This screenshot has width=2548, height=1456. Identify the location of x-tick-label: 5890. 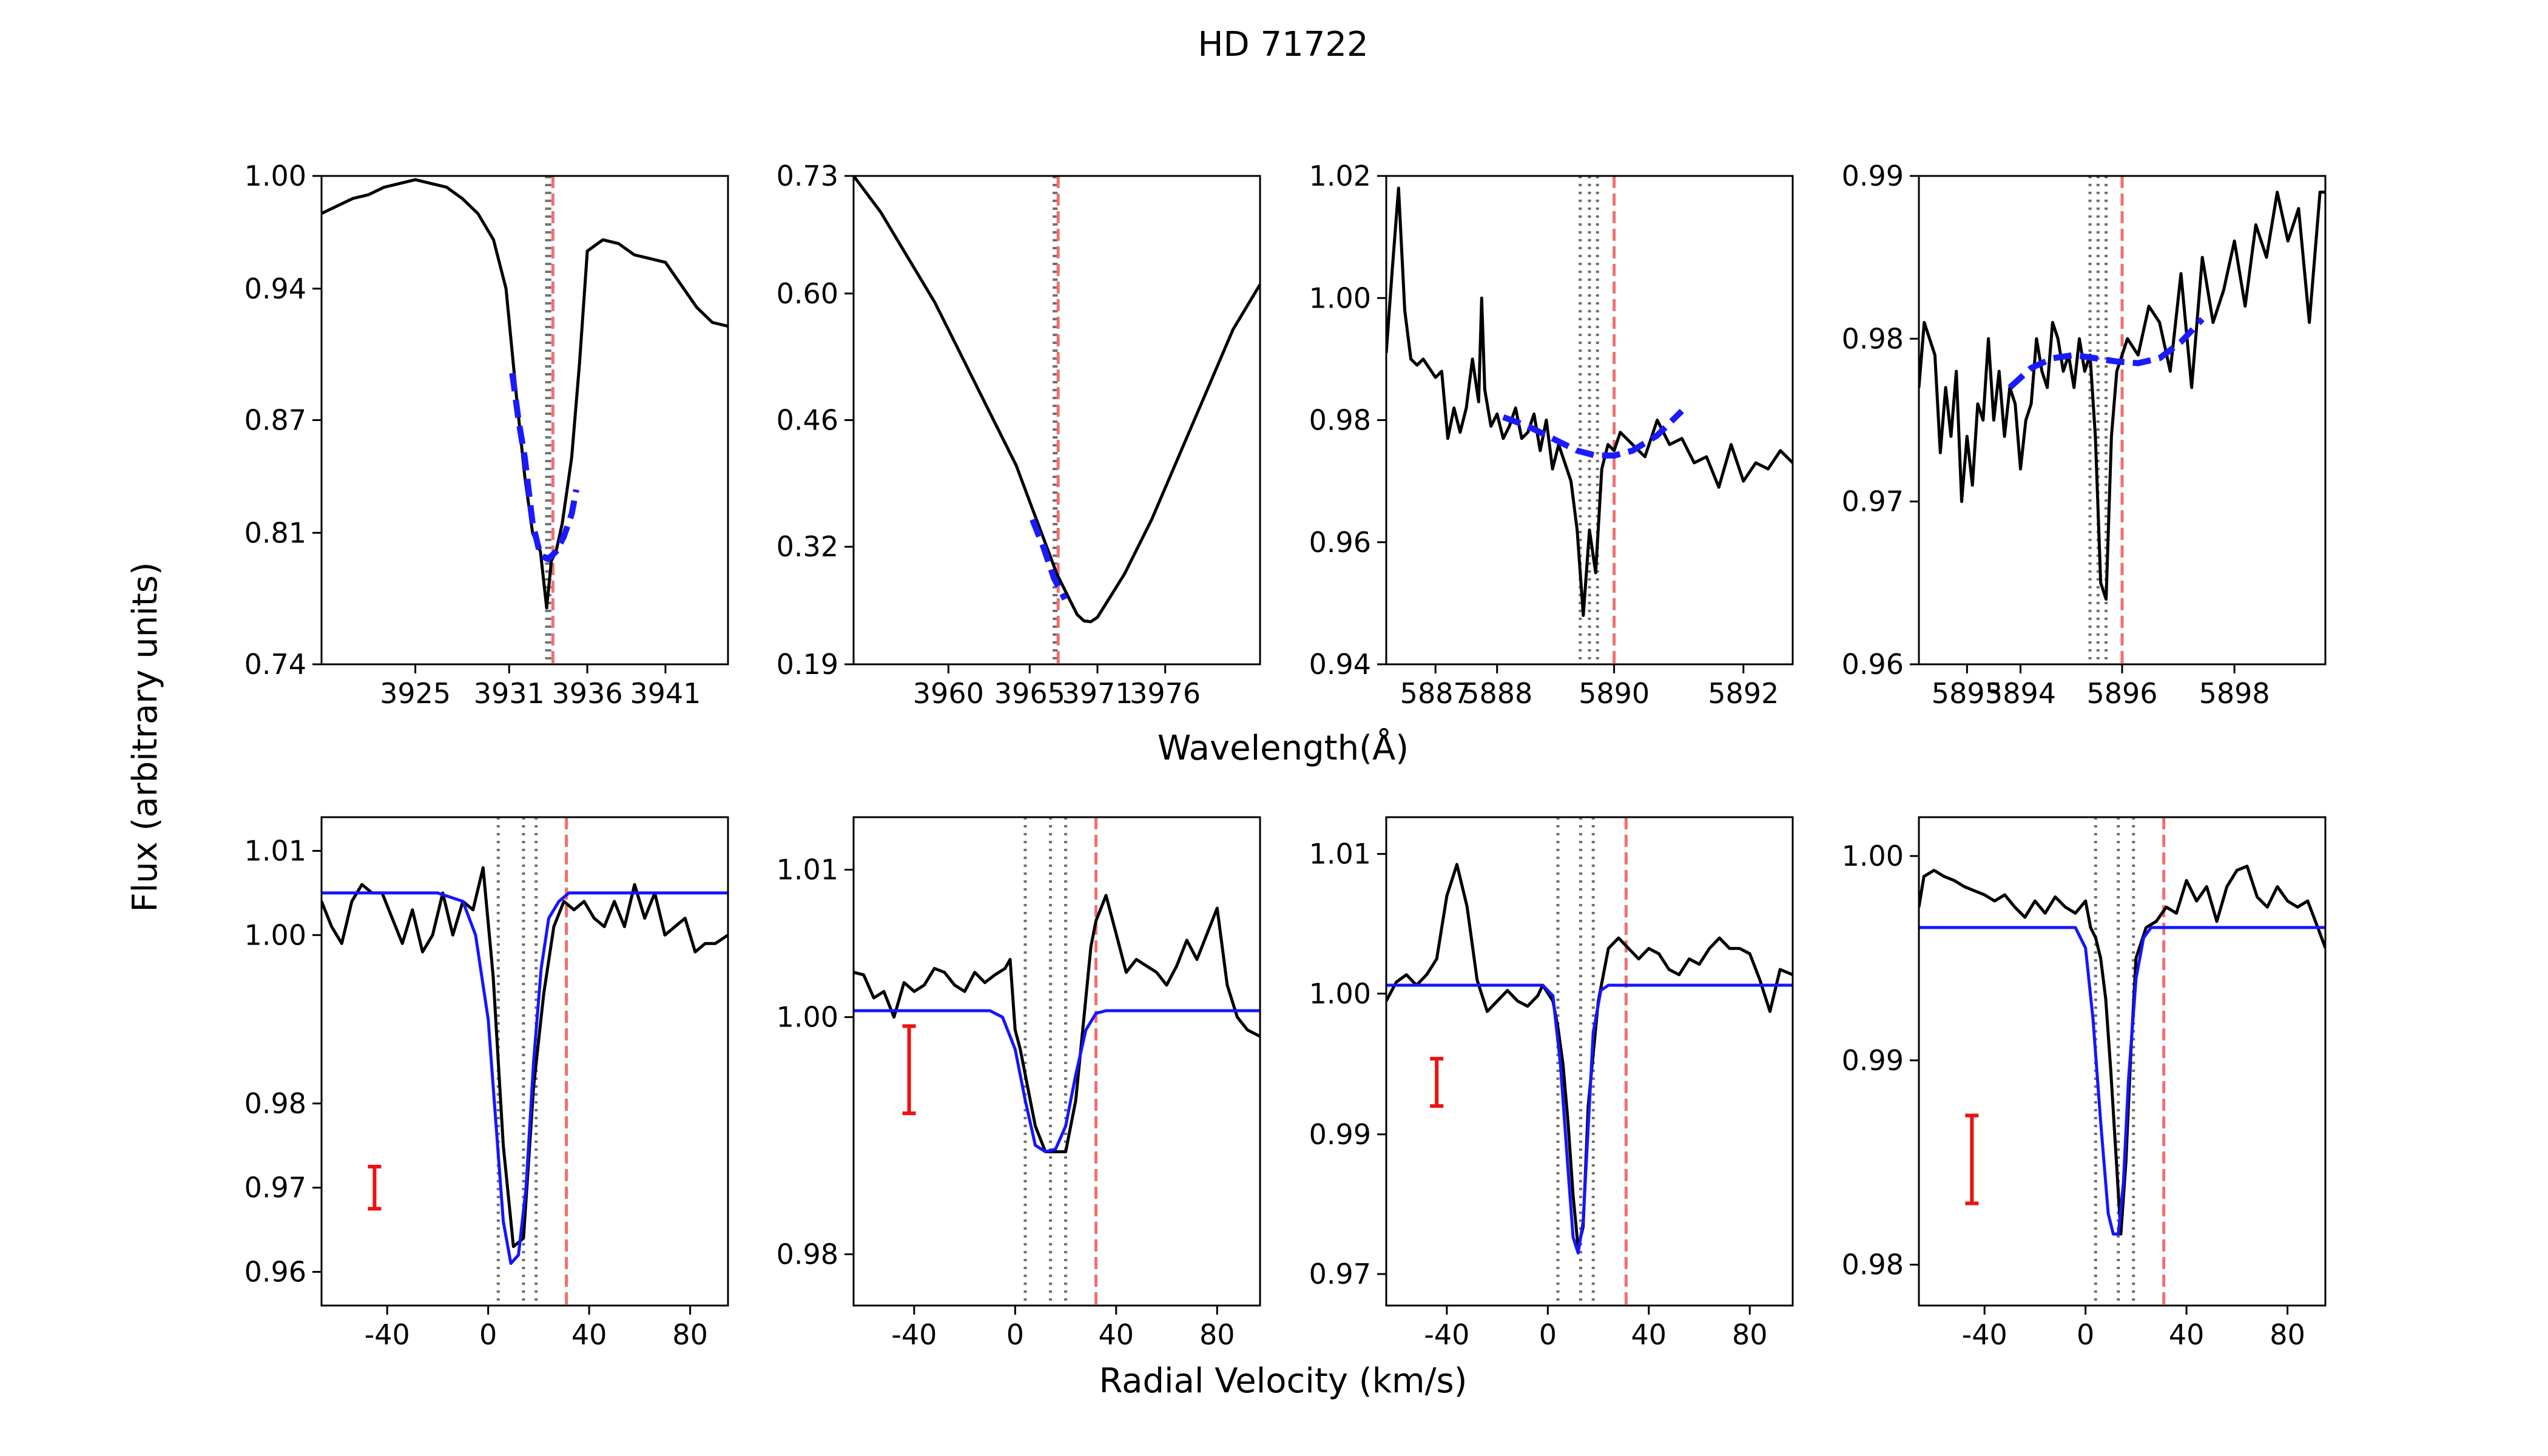
(1614, 693).